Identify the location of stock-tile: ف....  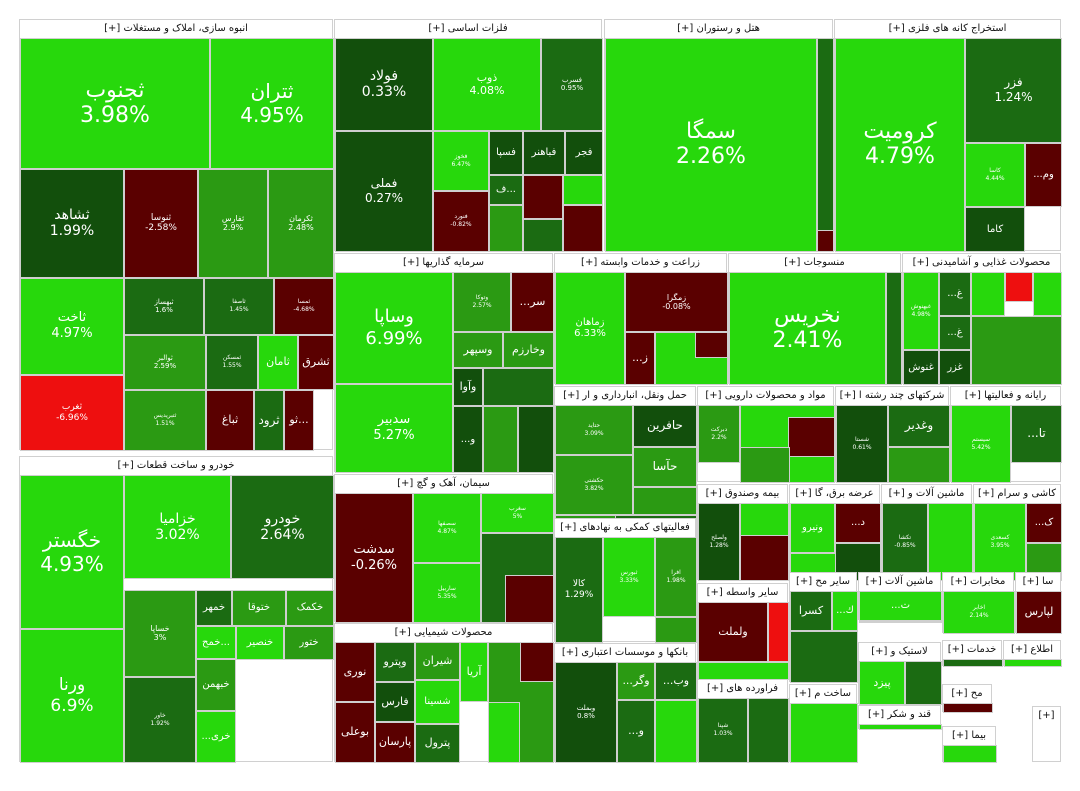
(506, 190).